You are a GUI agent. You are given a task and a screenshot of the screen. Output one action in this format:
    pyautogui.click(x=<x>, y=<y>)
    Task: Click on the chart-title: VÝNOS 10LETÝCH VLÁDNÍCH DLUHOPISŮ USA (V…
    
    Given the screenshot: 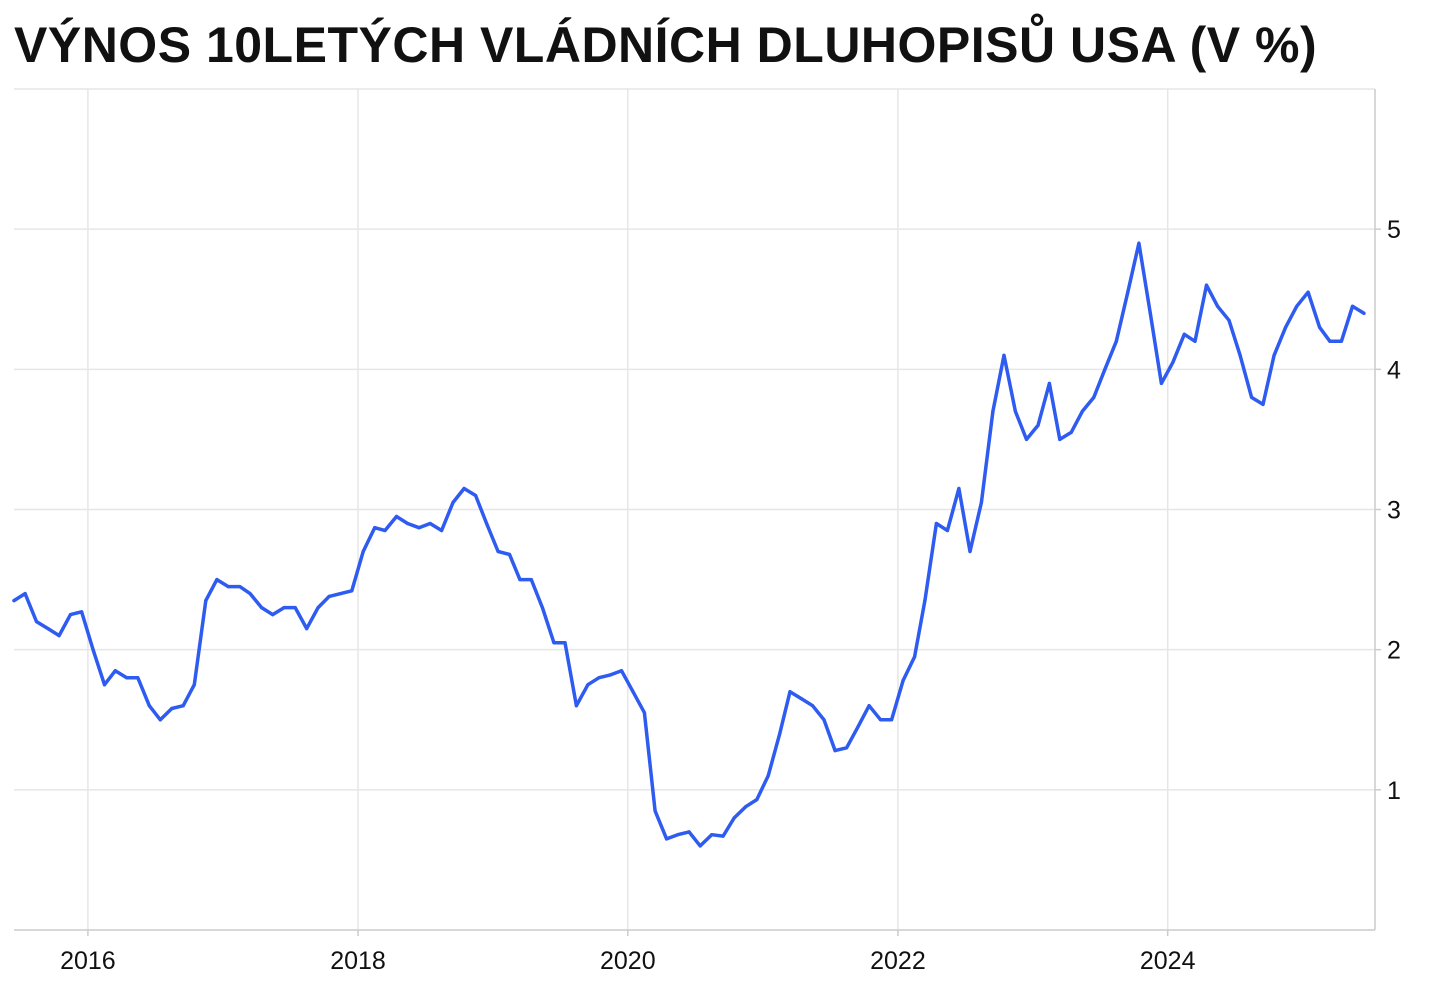 What is the action you would take?
    pyautogui.click(x=666, y=45)
    